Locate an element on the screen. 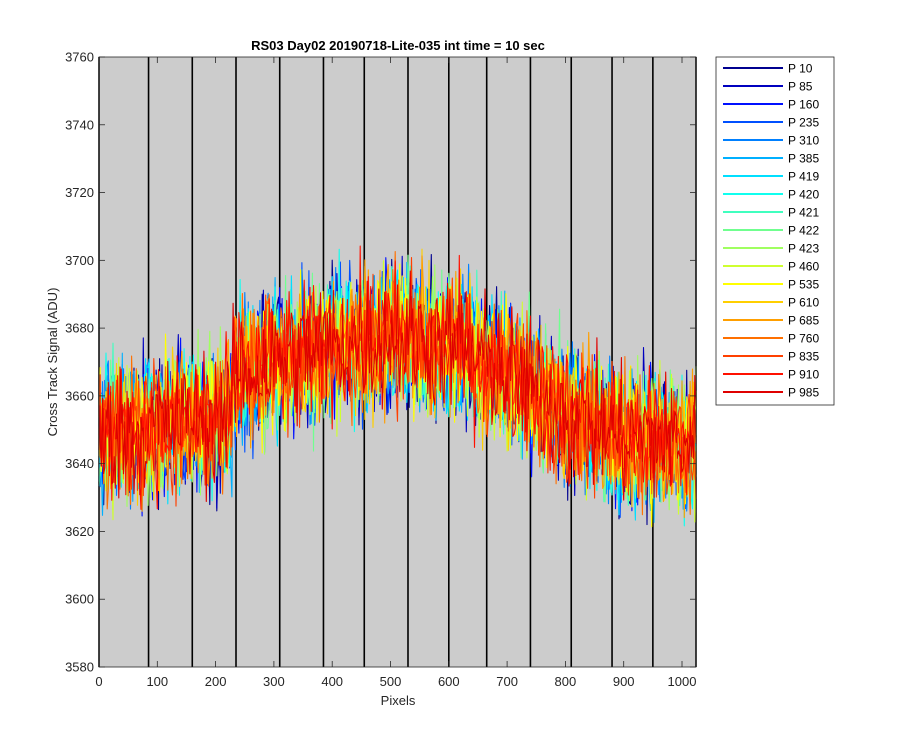 The height and width of the screenshot is (750, 900). legend-label-3: P 235 is located at coordinates (803, 123).